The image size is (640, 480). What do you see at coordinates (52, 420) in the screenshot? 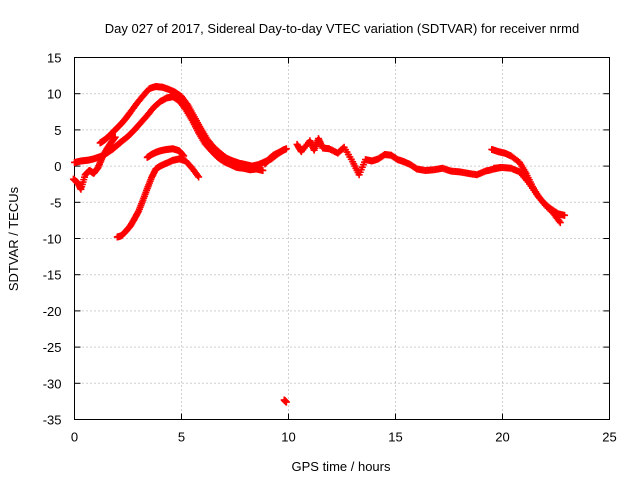
I see `y-tick-label: -35` at bounding box center [52, 420].